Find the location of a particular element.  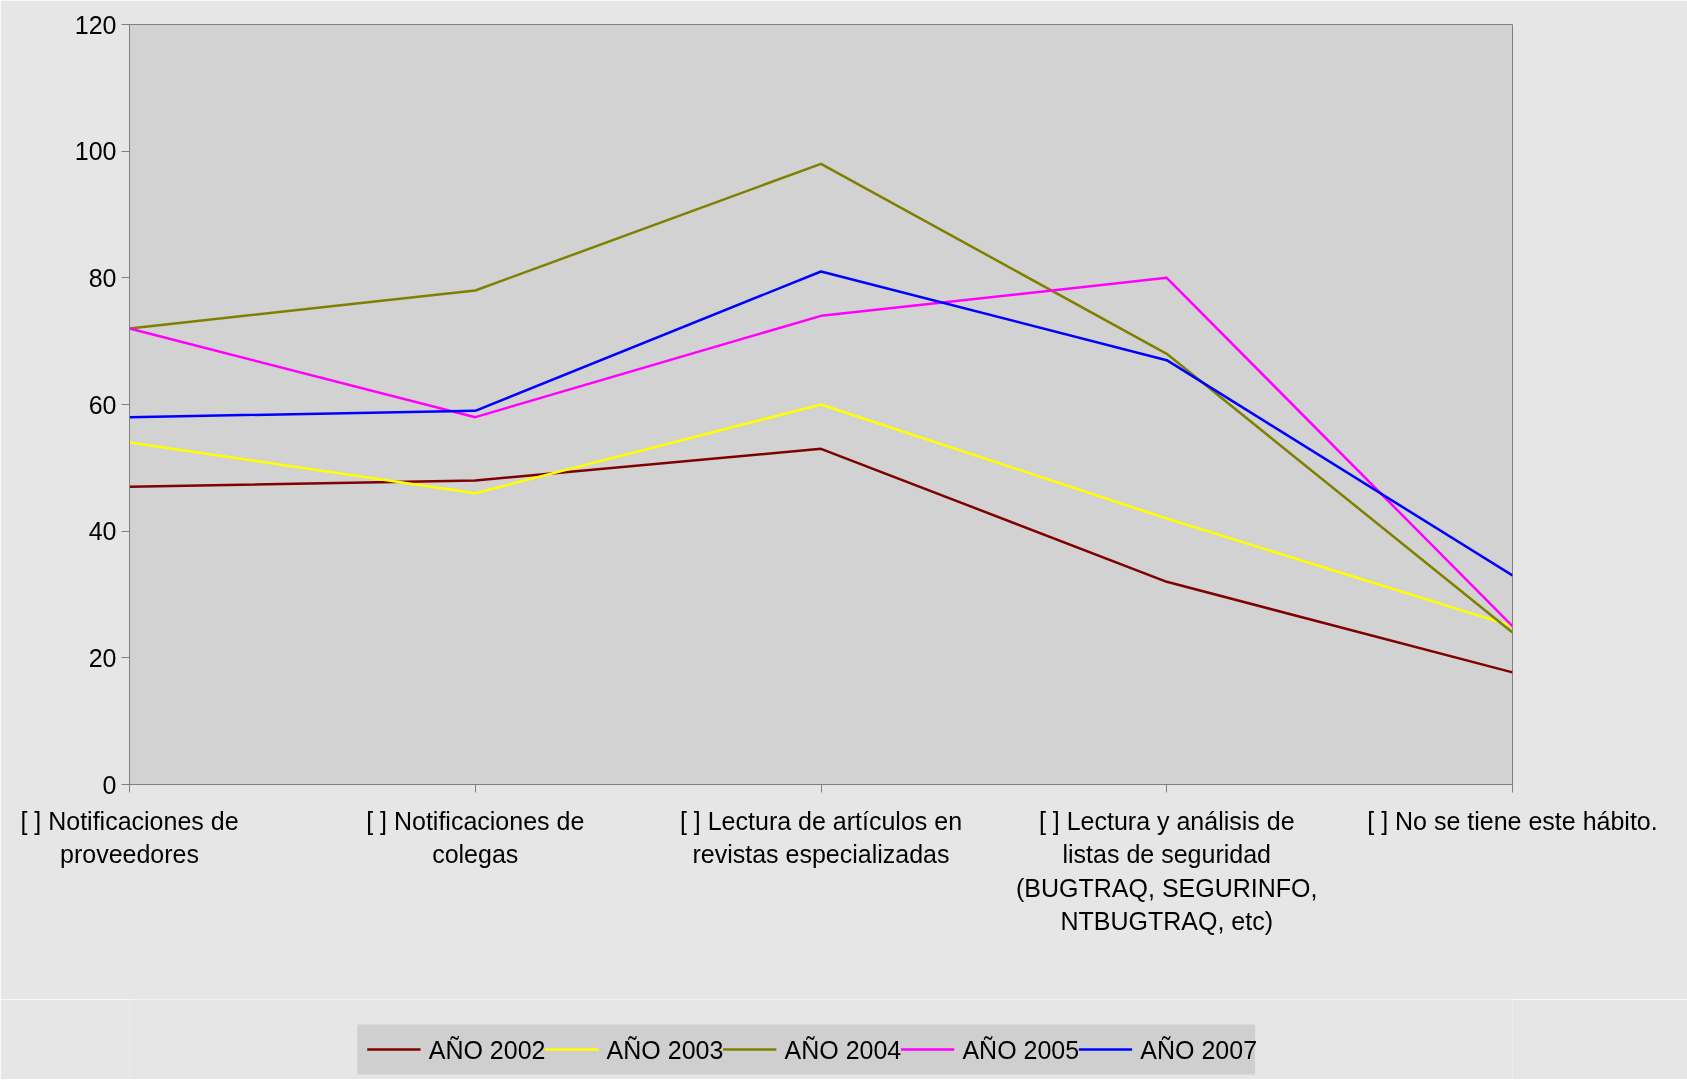

legend-label: AÑO 2004 is located at coordinates (843, 1049).